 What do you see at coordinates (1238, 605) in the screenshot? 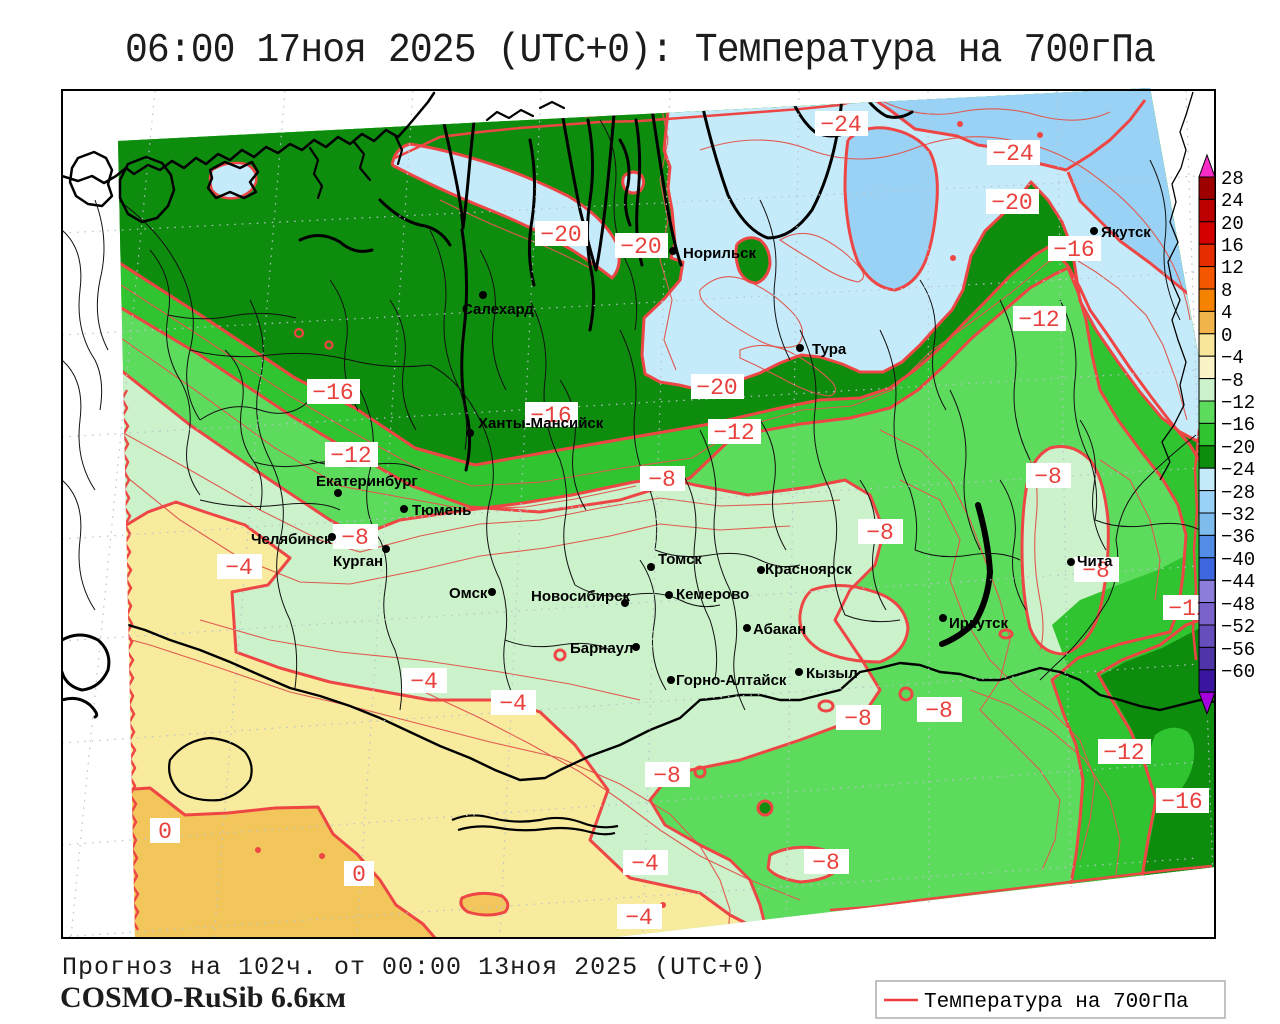
I see `svg-text: −48` at bounding box center [1238, 605].